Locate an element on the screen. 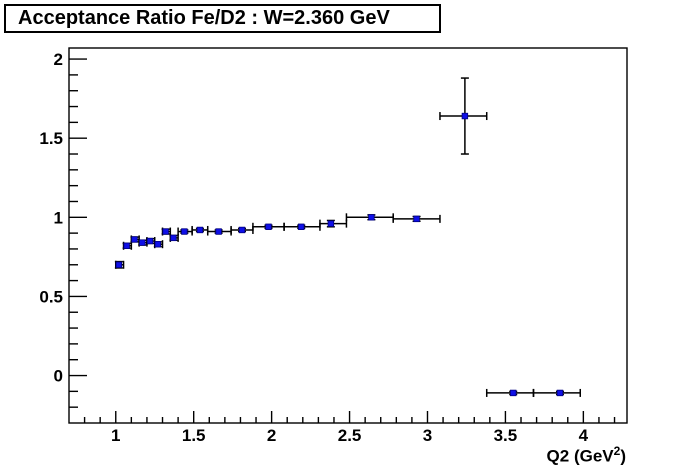 The width and height of the screenshot is (696, 472). y-tick-label: 1 is located at coordinates (58, 217).